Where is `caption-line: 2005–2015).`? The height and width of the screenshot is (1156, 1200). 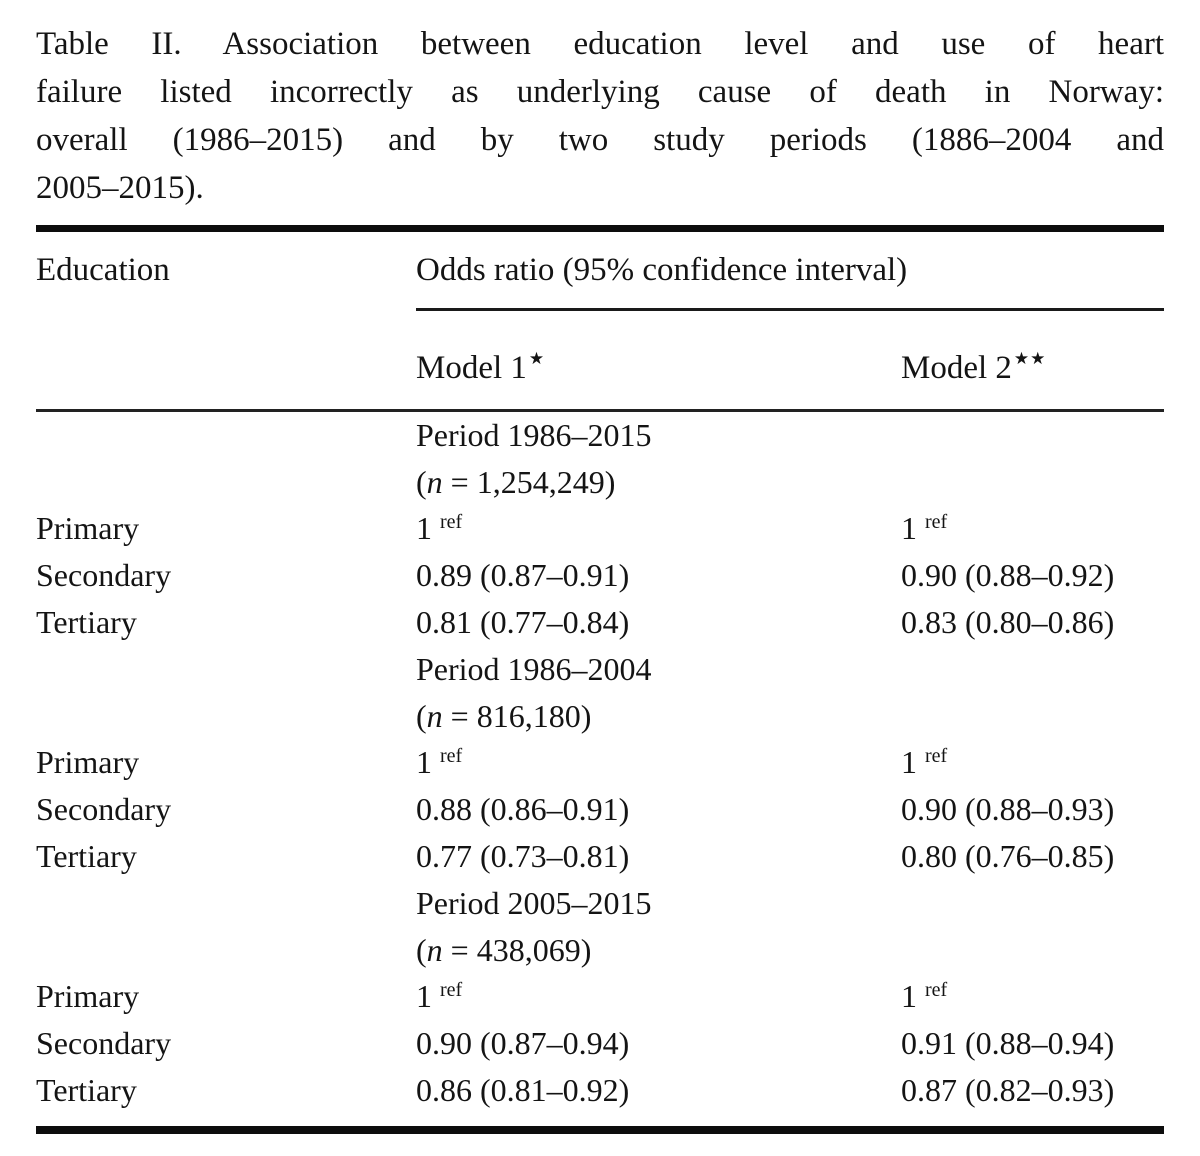 caption-line: 2005–2015). is located at coordinates (120, 188).